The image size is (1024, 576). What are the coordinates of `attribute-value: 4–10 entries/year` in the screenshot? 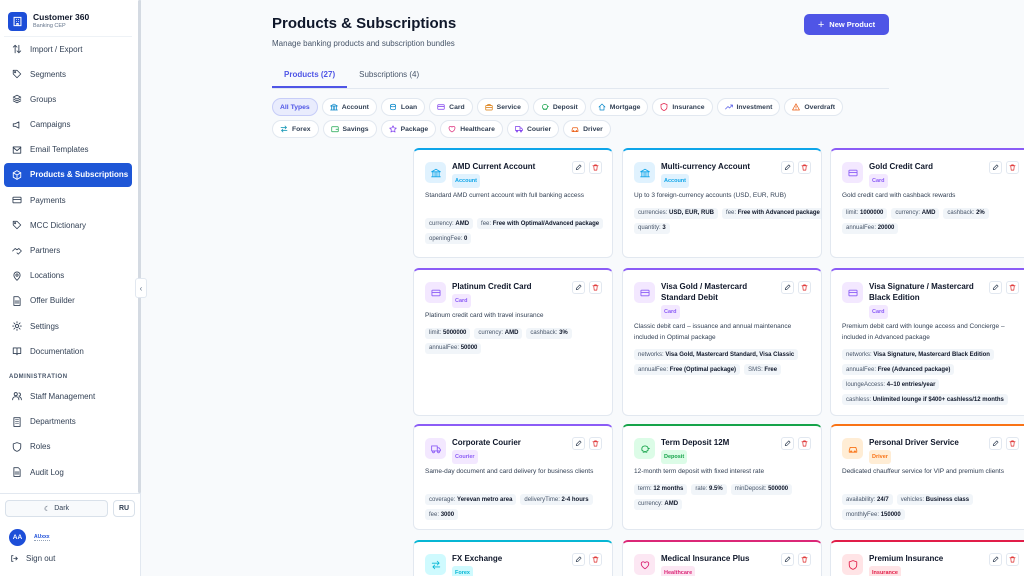 It's located at (911, 384).